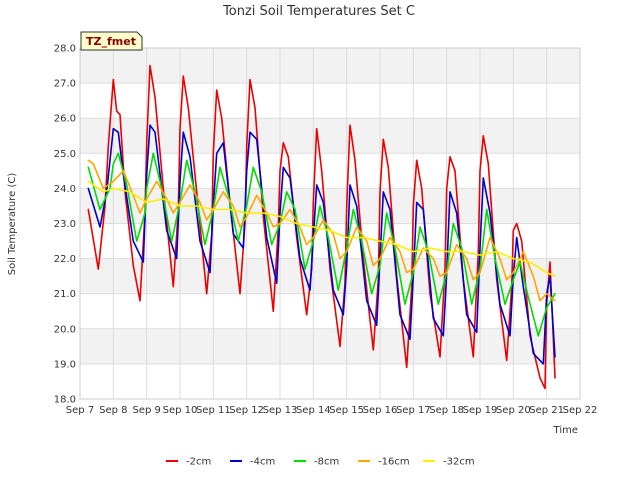  What do you see at coordinates (346, 410) in the screenshot?
I see `x-tick-label: Sep 15` at bounding box center [346, 410].